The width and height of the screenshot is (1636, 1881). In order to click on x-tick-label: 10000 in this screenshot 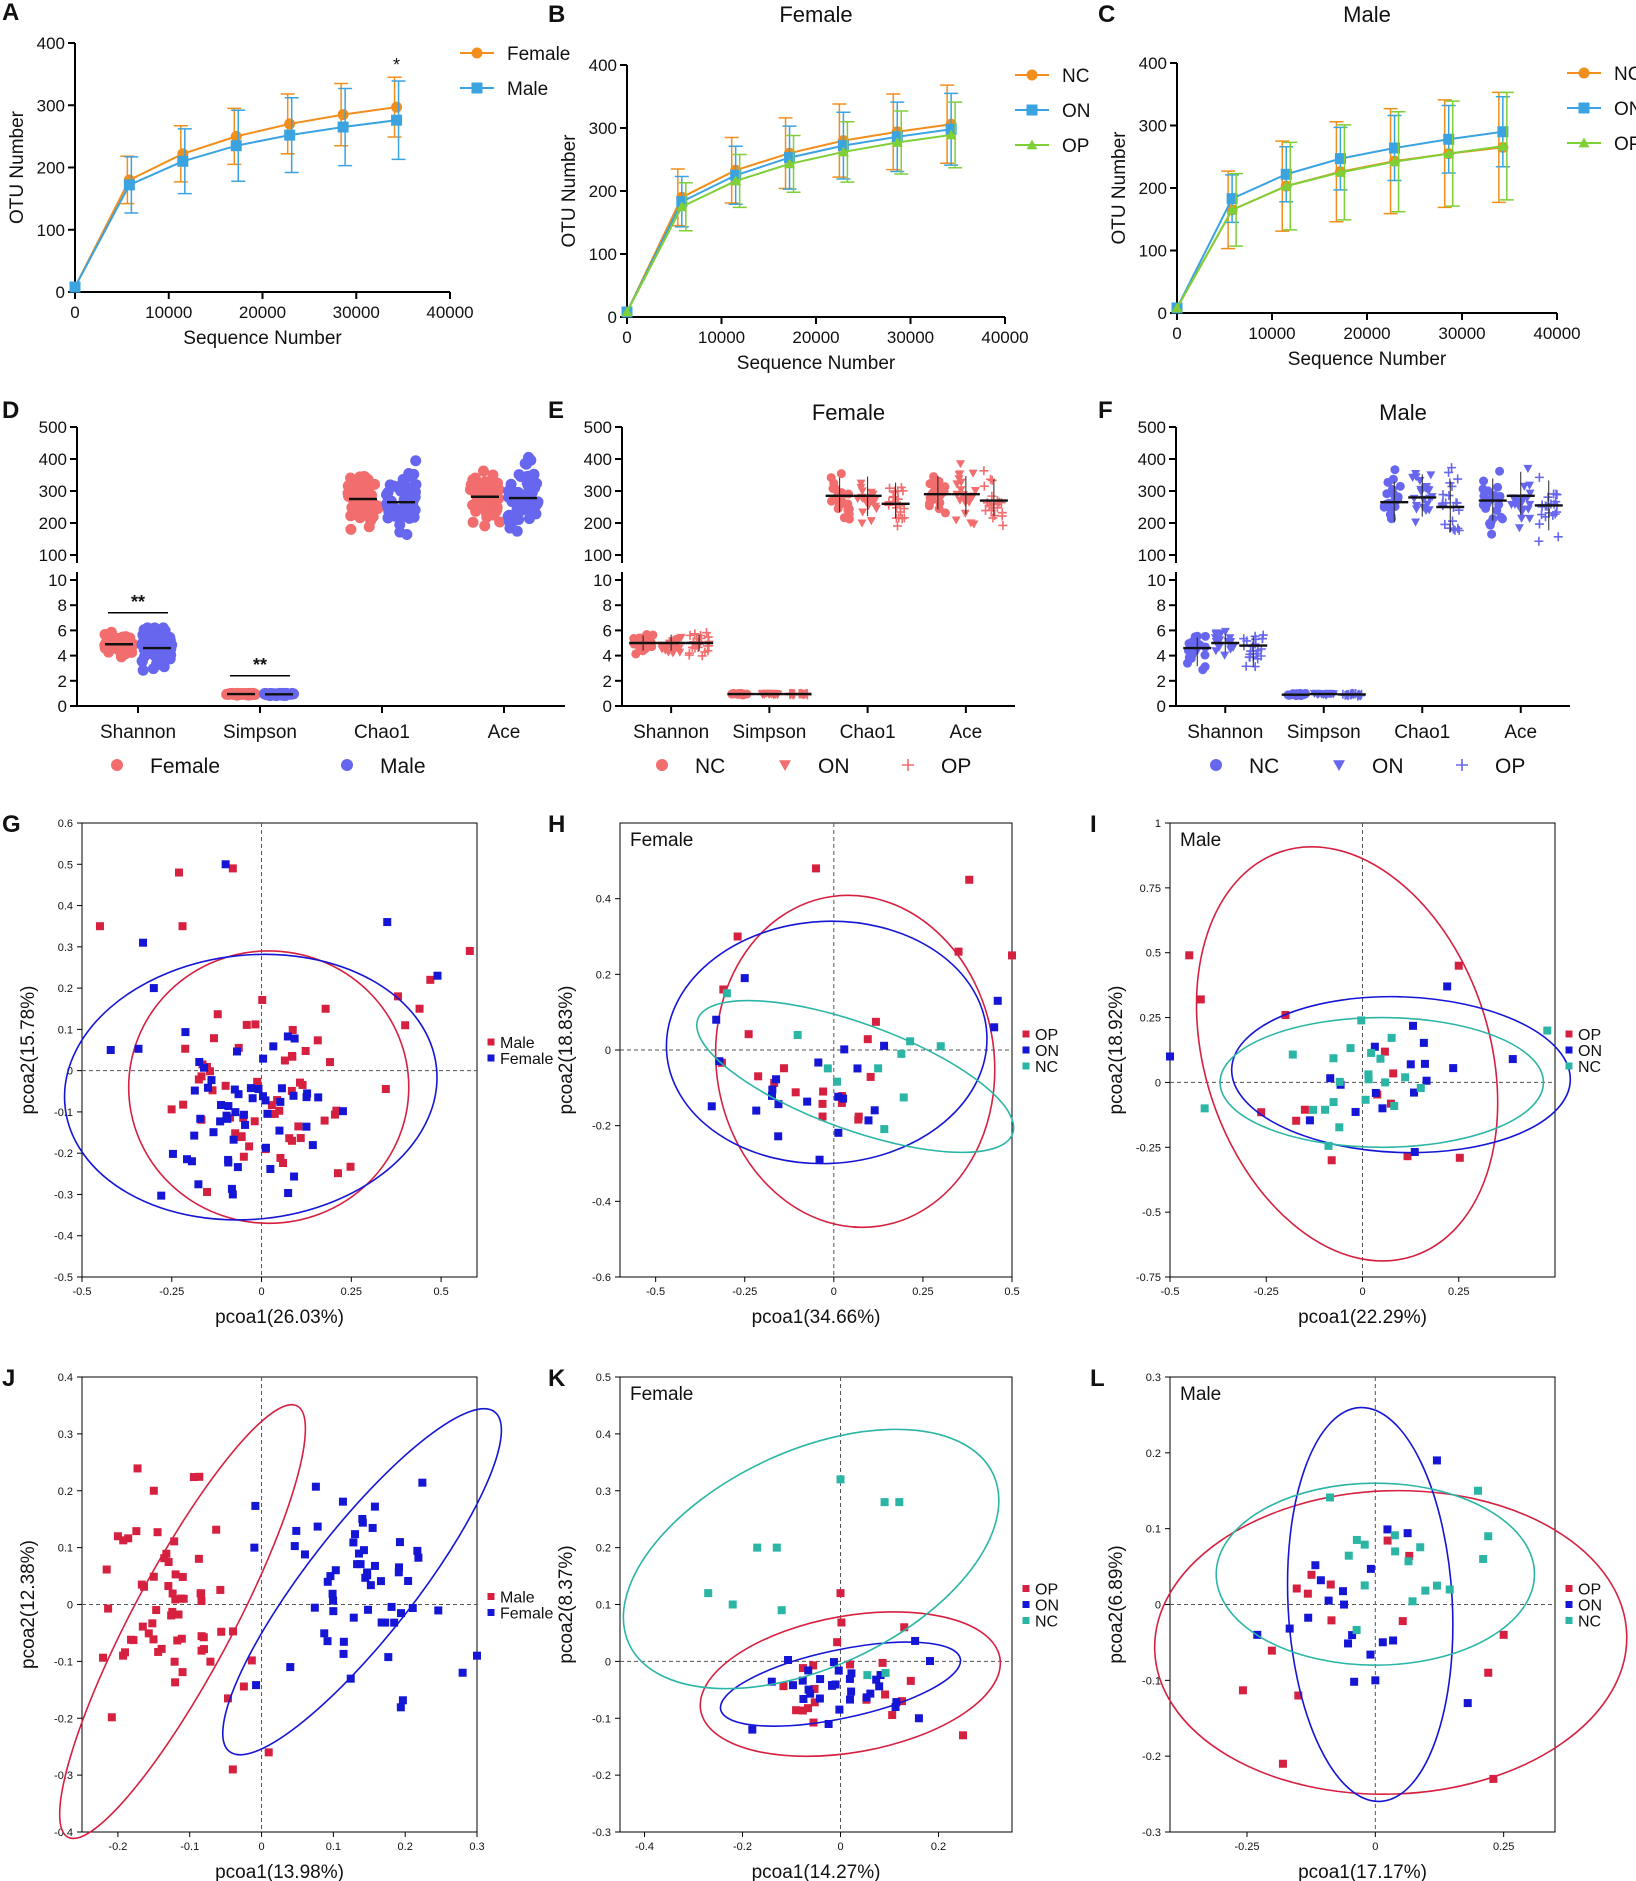, I will do `click(721, 337)`.